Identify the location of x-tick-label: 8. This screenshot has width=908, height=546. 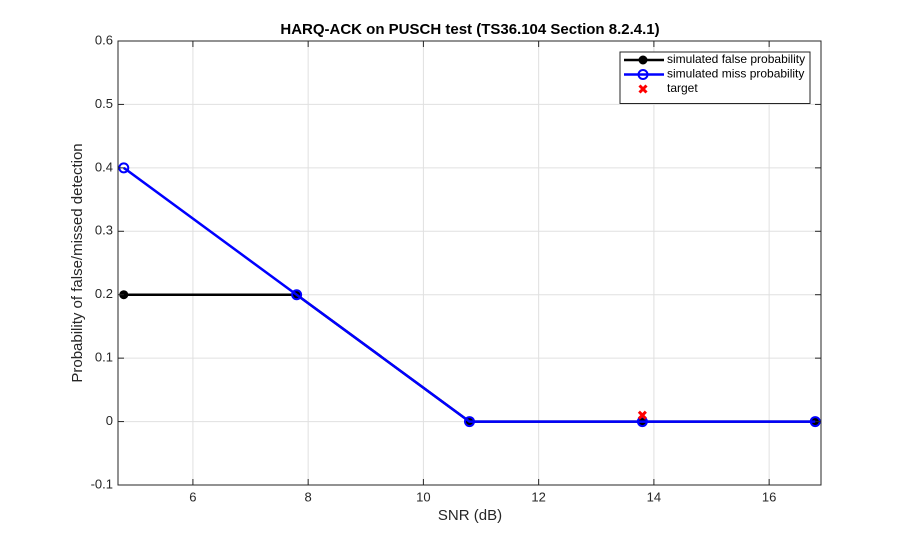
(308, 496).